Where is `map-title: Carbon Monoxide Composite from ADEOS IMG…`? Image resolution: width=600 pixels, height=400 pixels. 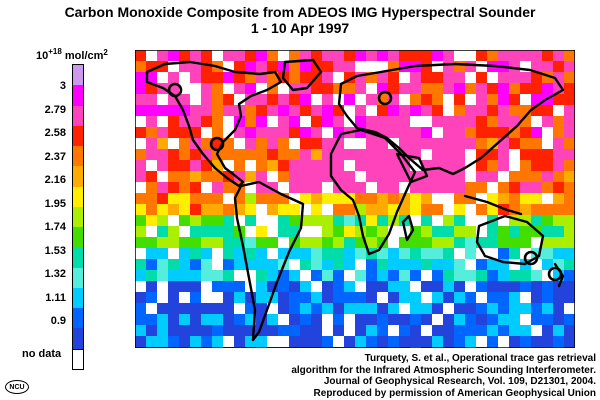
map-title: Carbon Monoxide Composite from ADEOS IMG… is located at coordinates (300, 12).